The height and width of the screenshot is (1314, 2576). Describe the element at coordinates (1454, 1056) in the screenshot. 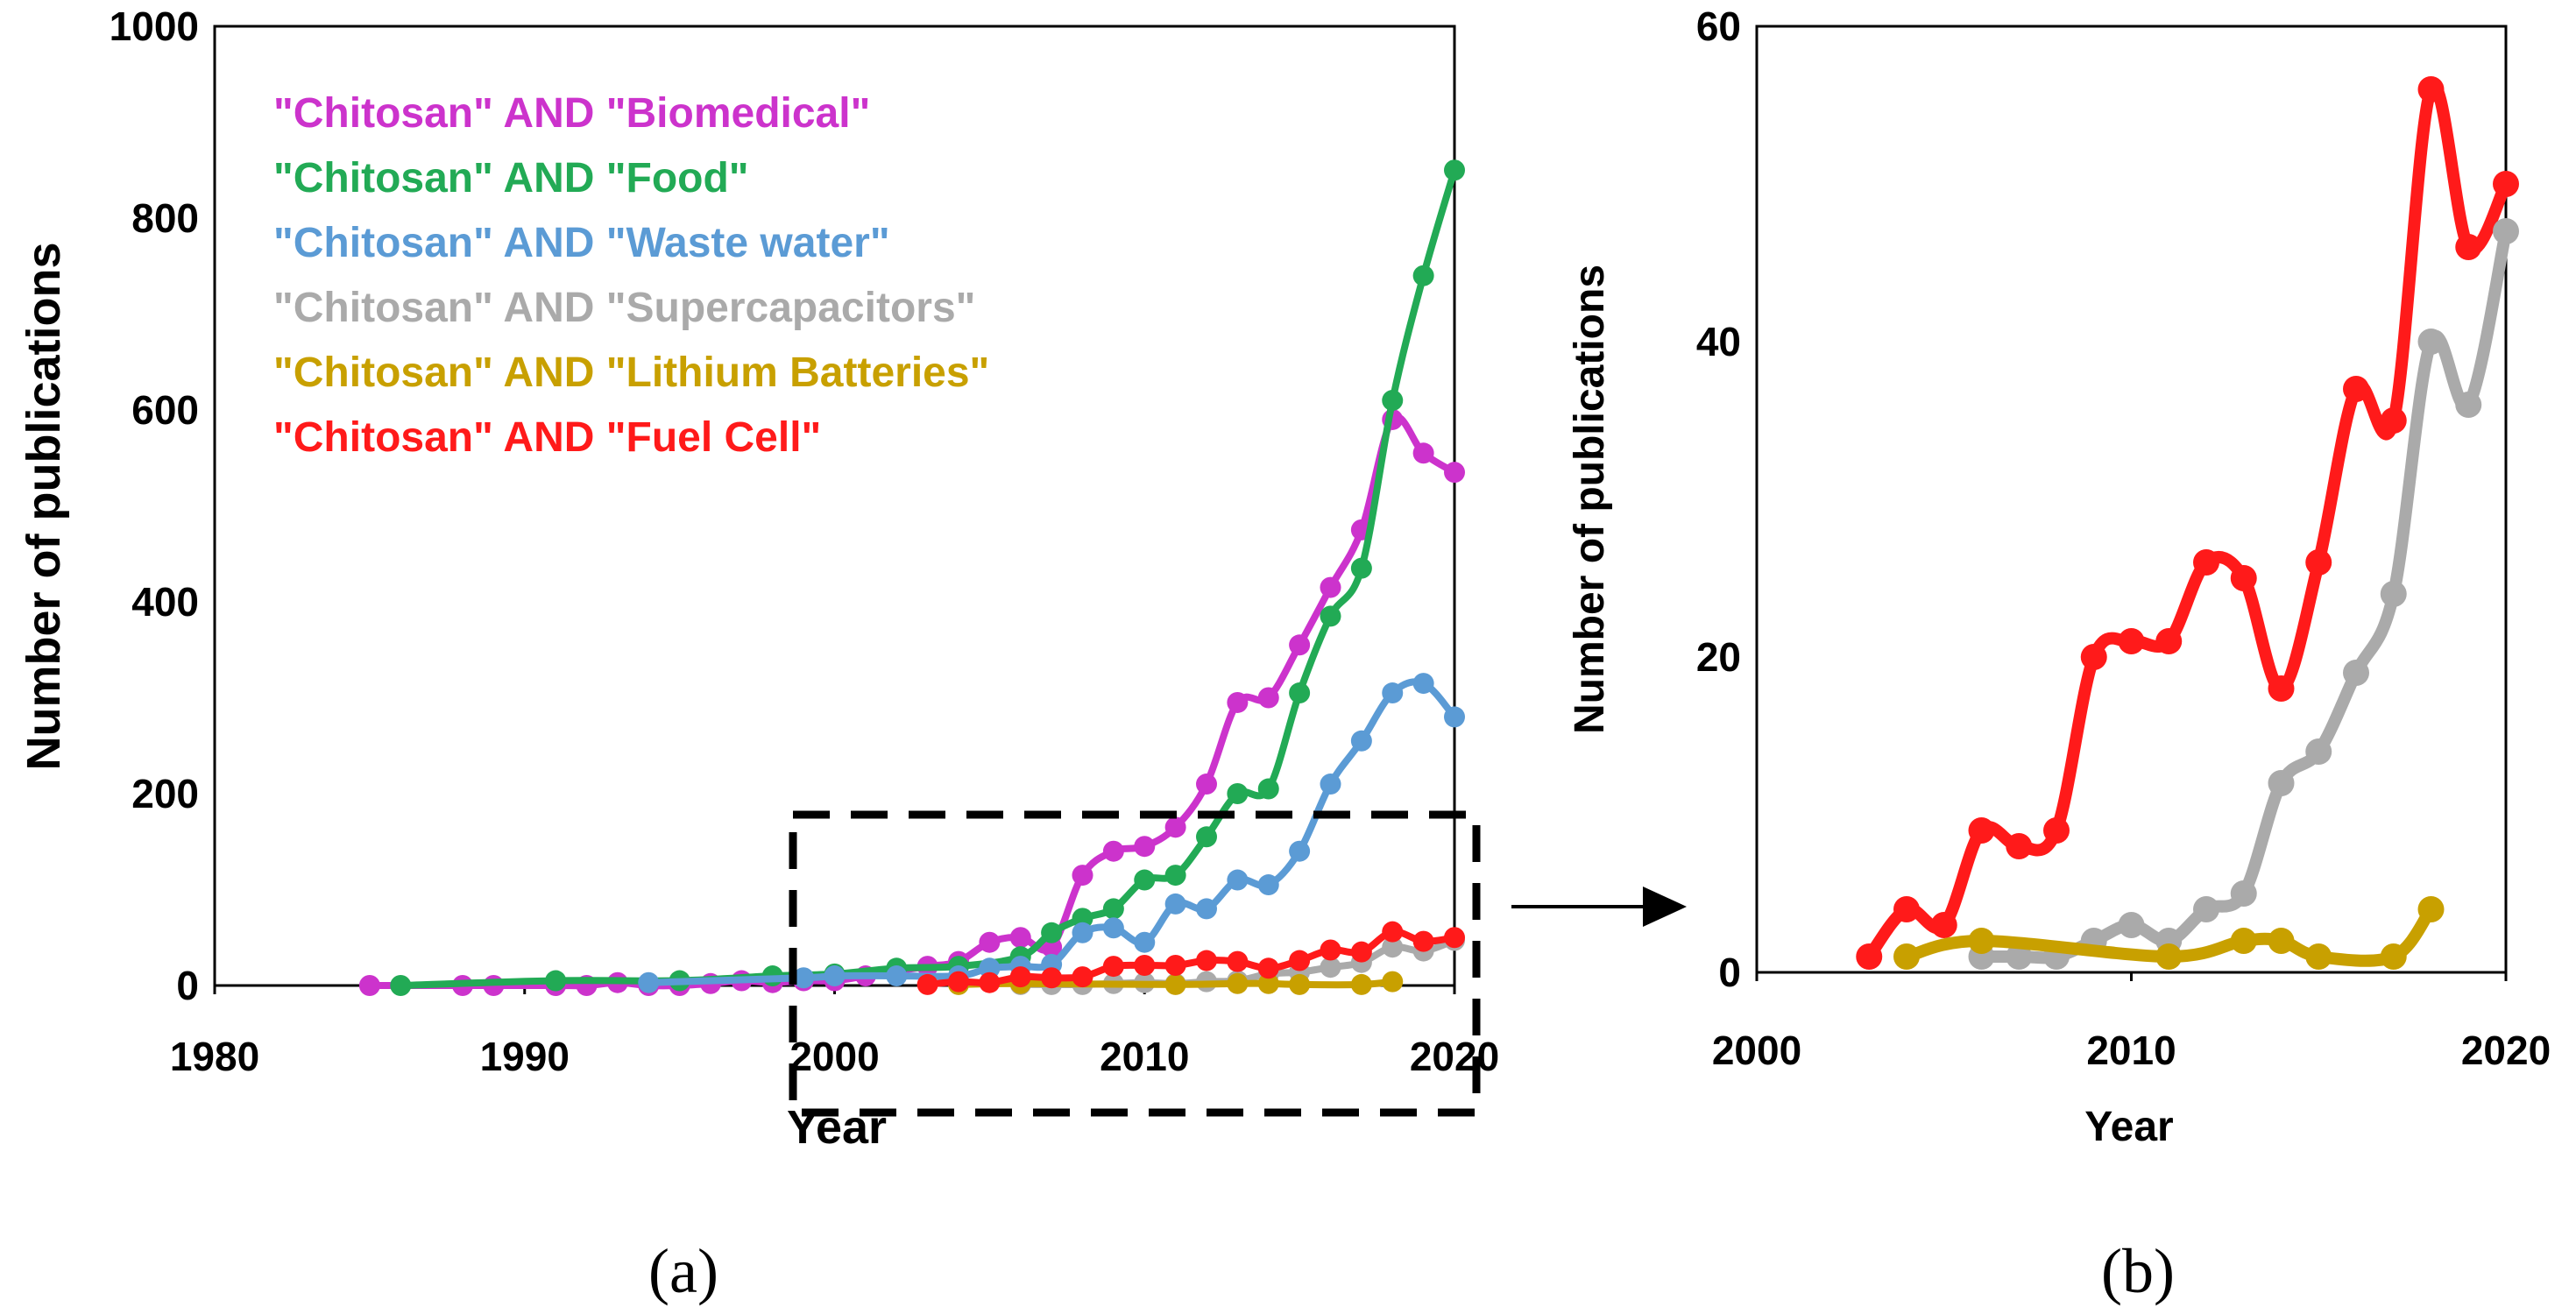

I see `panel-a-x-tick-label: 2020` at that location.